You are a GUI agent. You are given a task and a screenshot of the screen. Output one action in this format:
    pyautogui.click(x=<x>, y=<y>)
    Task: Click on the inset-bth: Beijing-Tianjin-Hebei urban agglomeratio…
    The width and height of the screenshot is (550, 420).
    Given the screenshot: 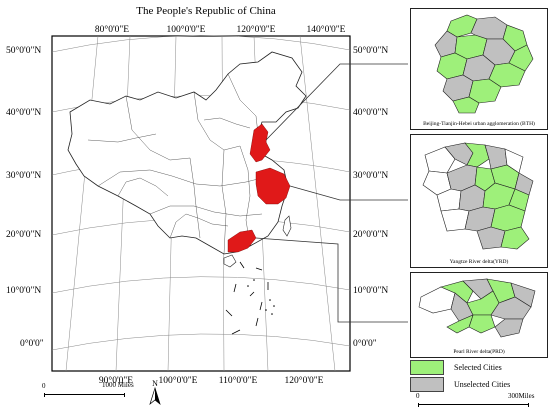 What is the action you would take?
    pyautogui.click(x=479, y=69)
    